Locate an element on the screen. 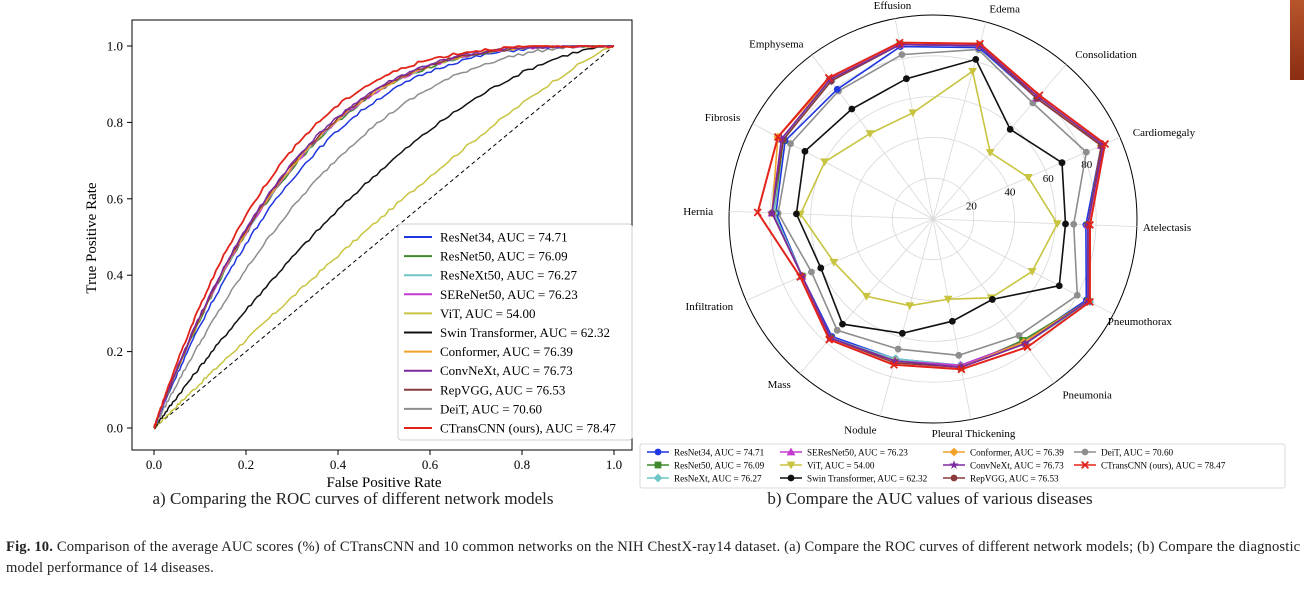  radar-r-tick-label: 20 is located at coordinates (972, 206).